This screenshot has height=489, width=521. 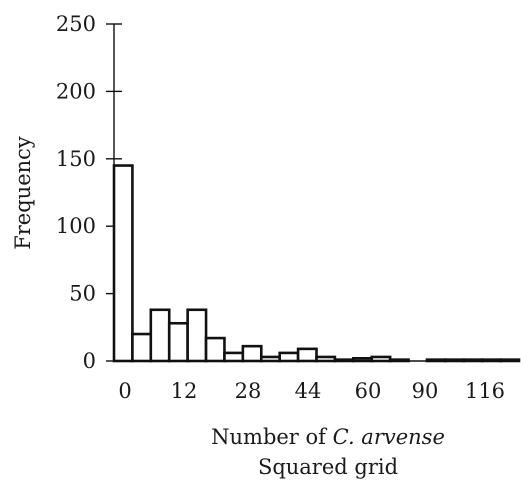 What do you see at coordinates (308, 391) in the screenshot?
I see `x-tick-label: 44` at bounding box center [308, 391].